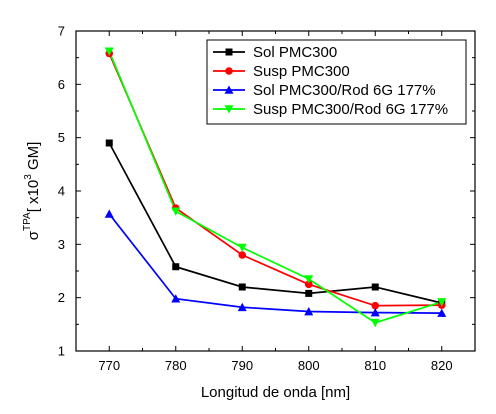 Image resolution: width=496 pixels, height=414 pixels. I want to click on x-tick-label: 800, so click(309, 365).